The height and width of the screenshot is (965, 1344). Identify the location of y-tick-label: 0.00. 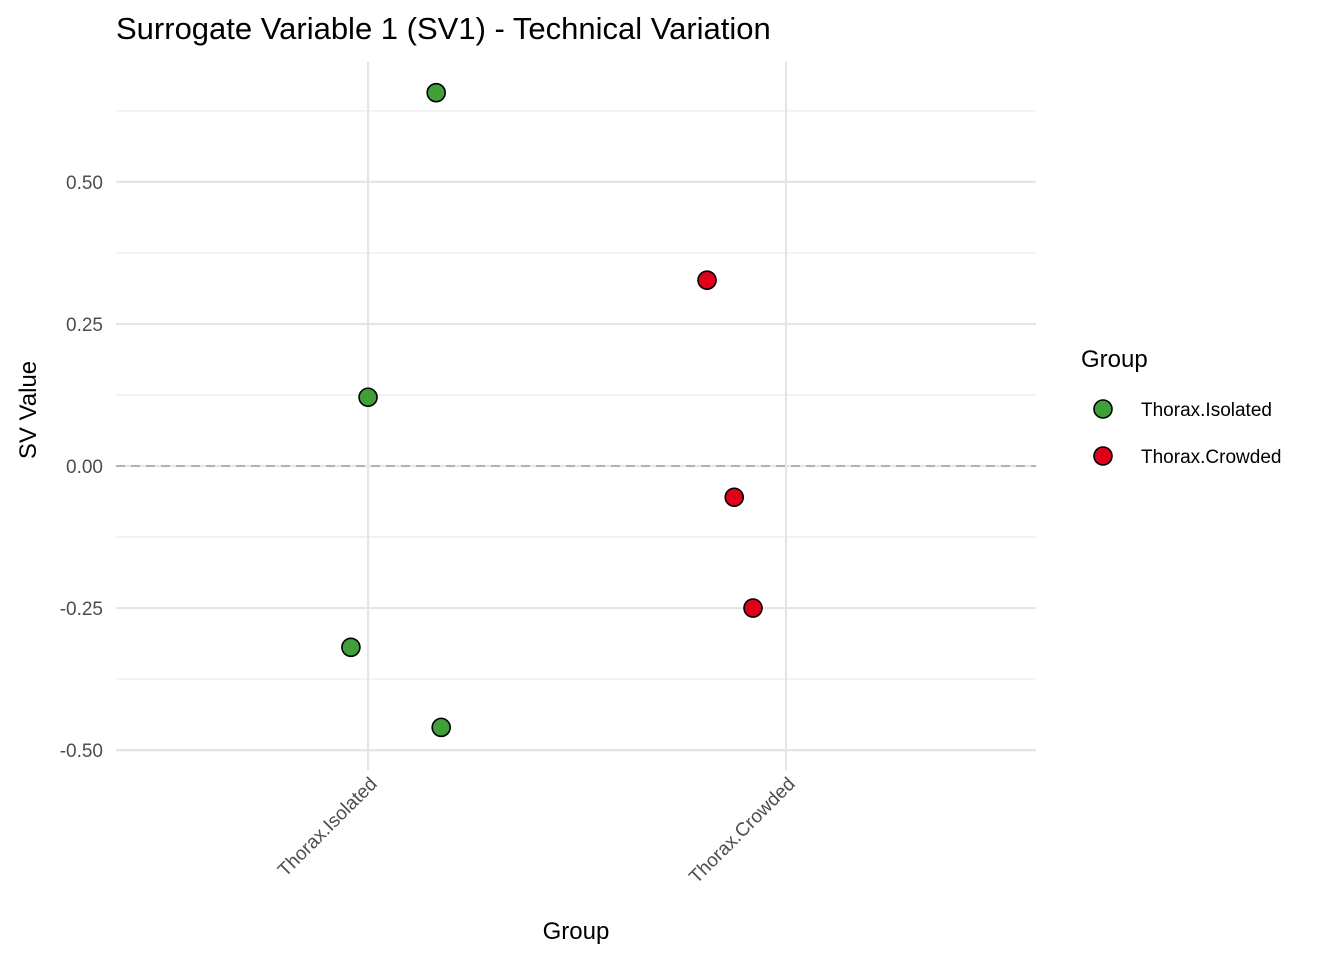
(84, 467).